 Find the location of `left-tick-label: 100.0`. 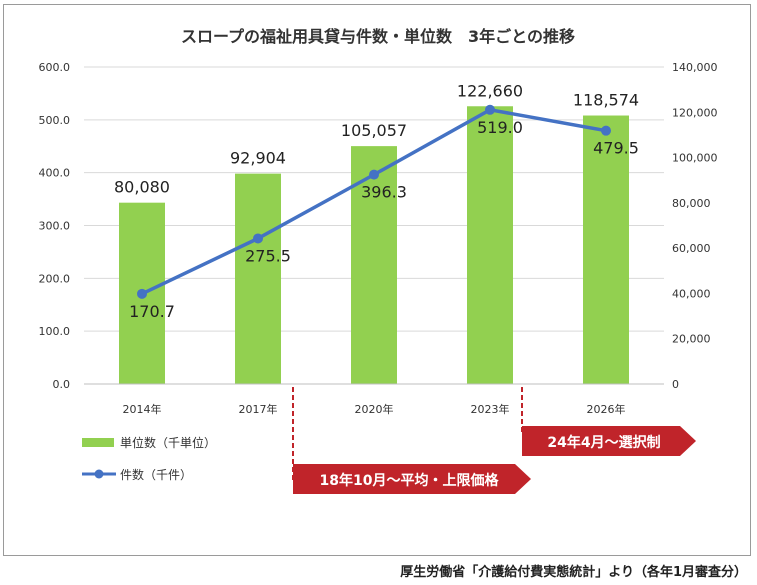

left-tick-label: 100.0 is located at coordinates (55, 331).